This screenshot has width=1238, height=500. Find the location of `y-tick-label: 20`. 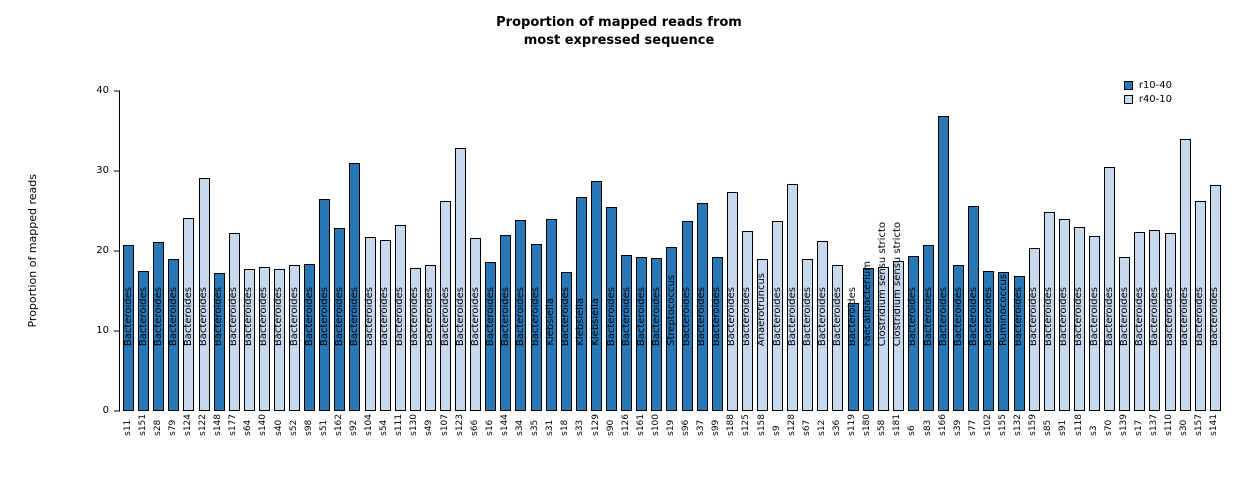

y-tick-label: 20 is located at coordinates (102, 250).